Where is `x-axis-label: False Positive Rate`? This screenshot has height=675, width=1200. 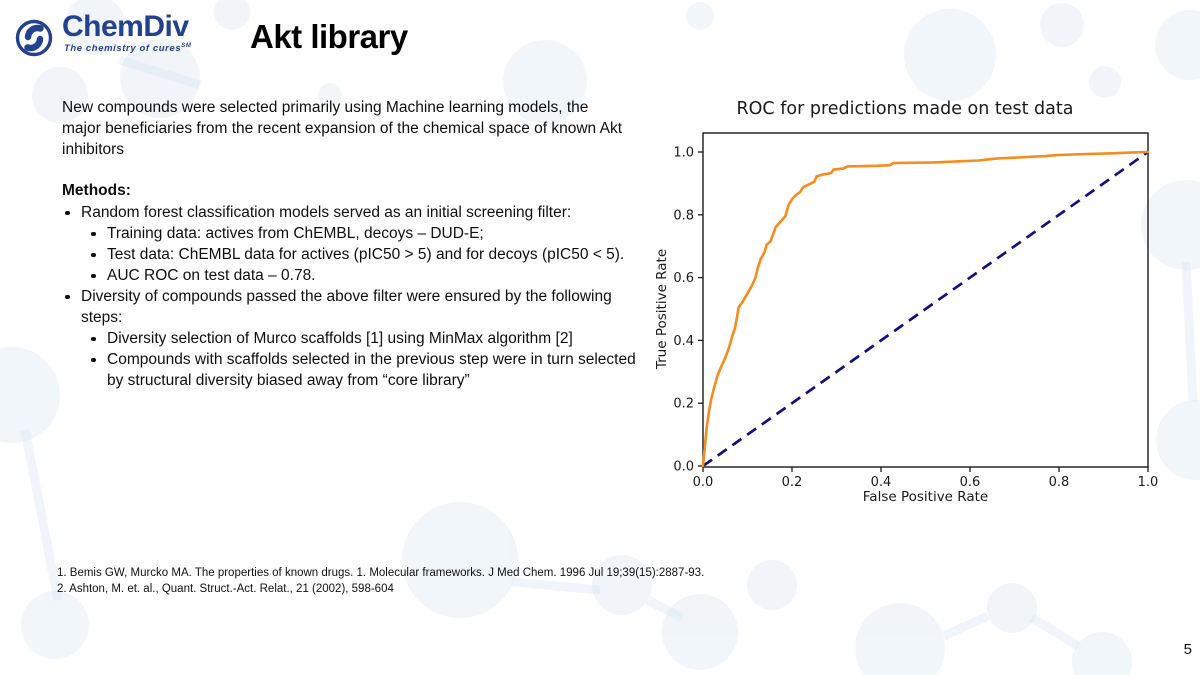 x-axis-label: False Positive Rate is located at coordinates (925, 497).